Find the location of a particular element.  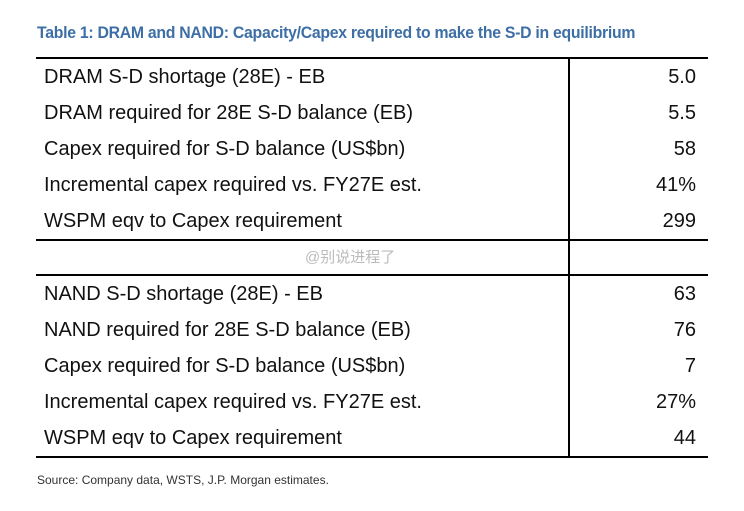

row-label: NAND S-D shortage (28E) - EB is located at coordinates (303, 294).